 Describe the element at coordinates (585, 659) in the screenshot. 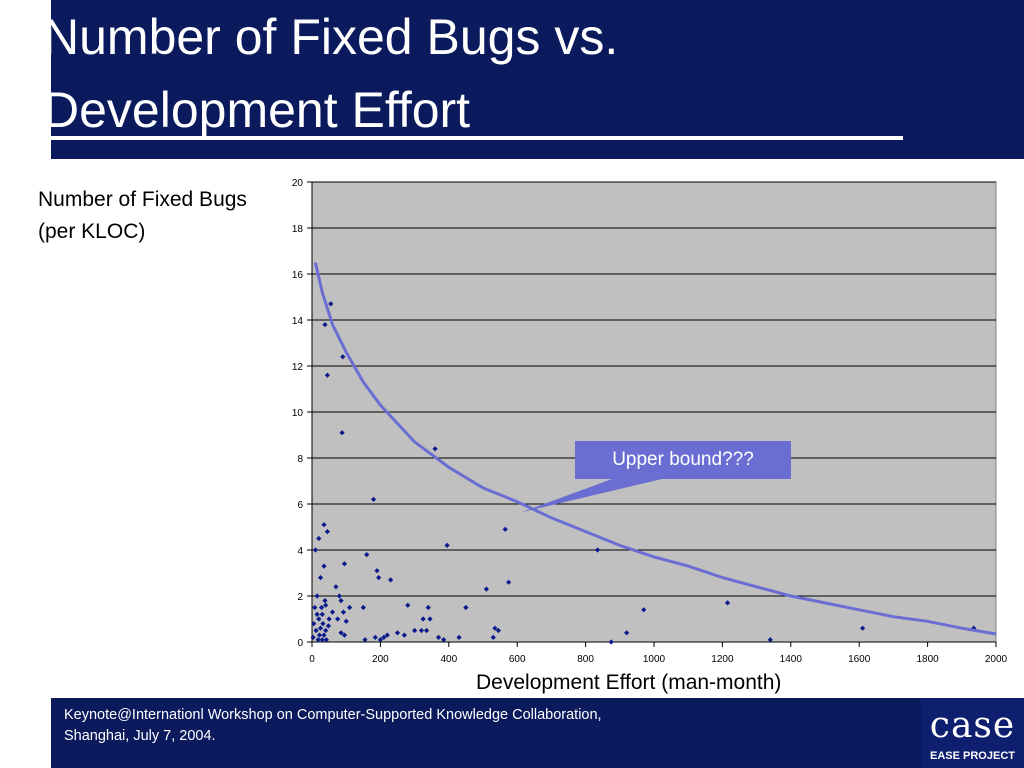

I see `x-tick-label: 800` at that location.